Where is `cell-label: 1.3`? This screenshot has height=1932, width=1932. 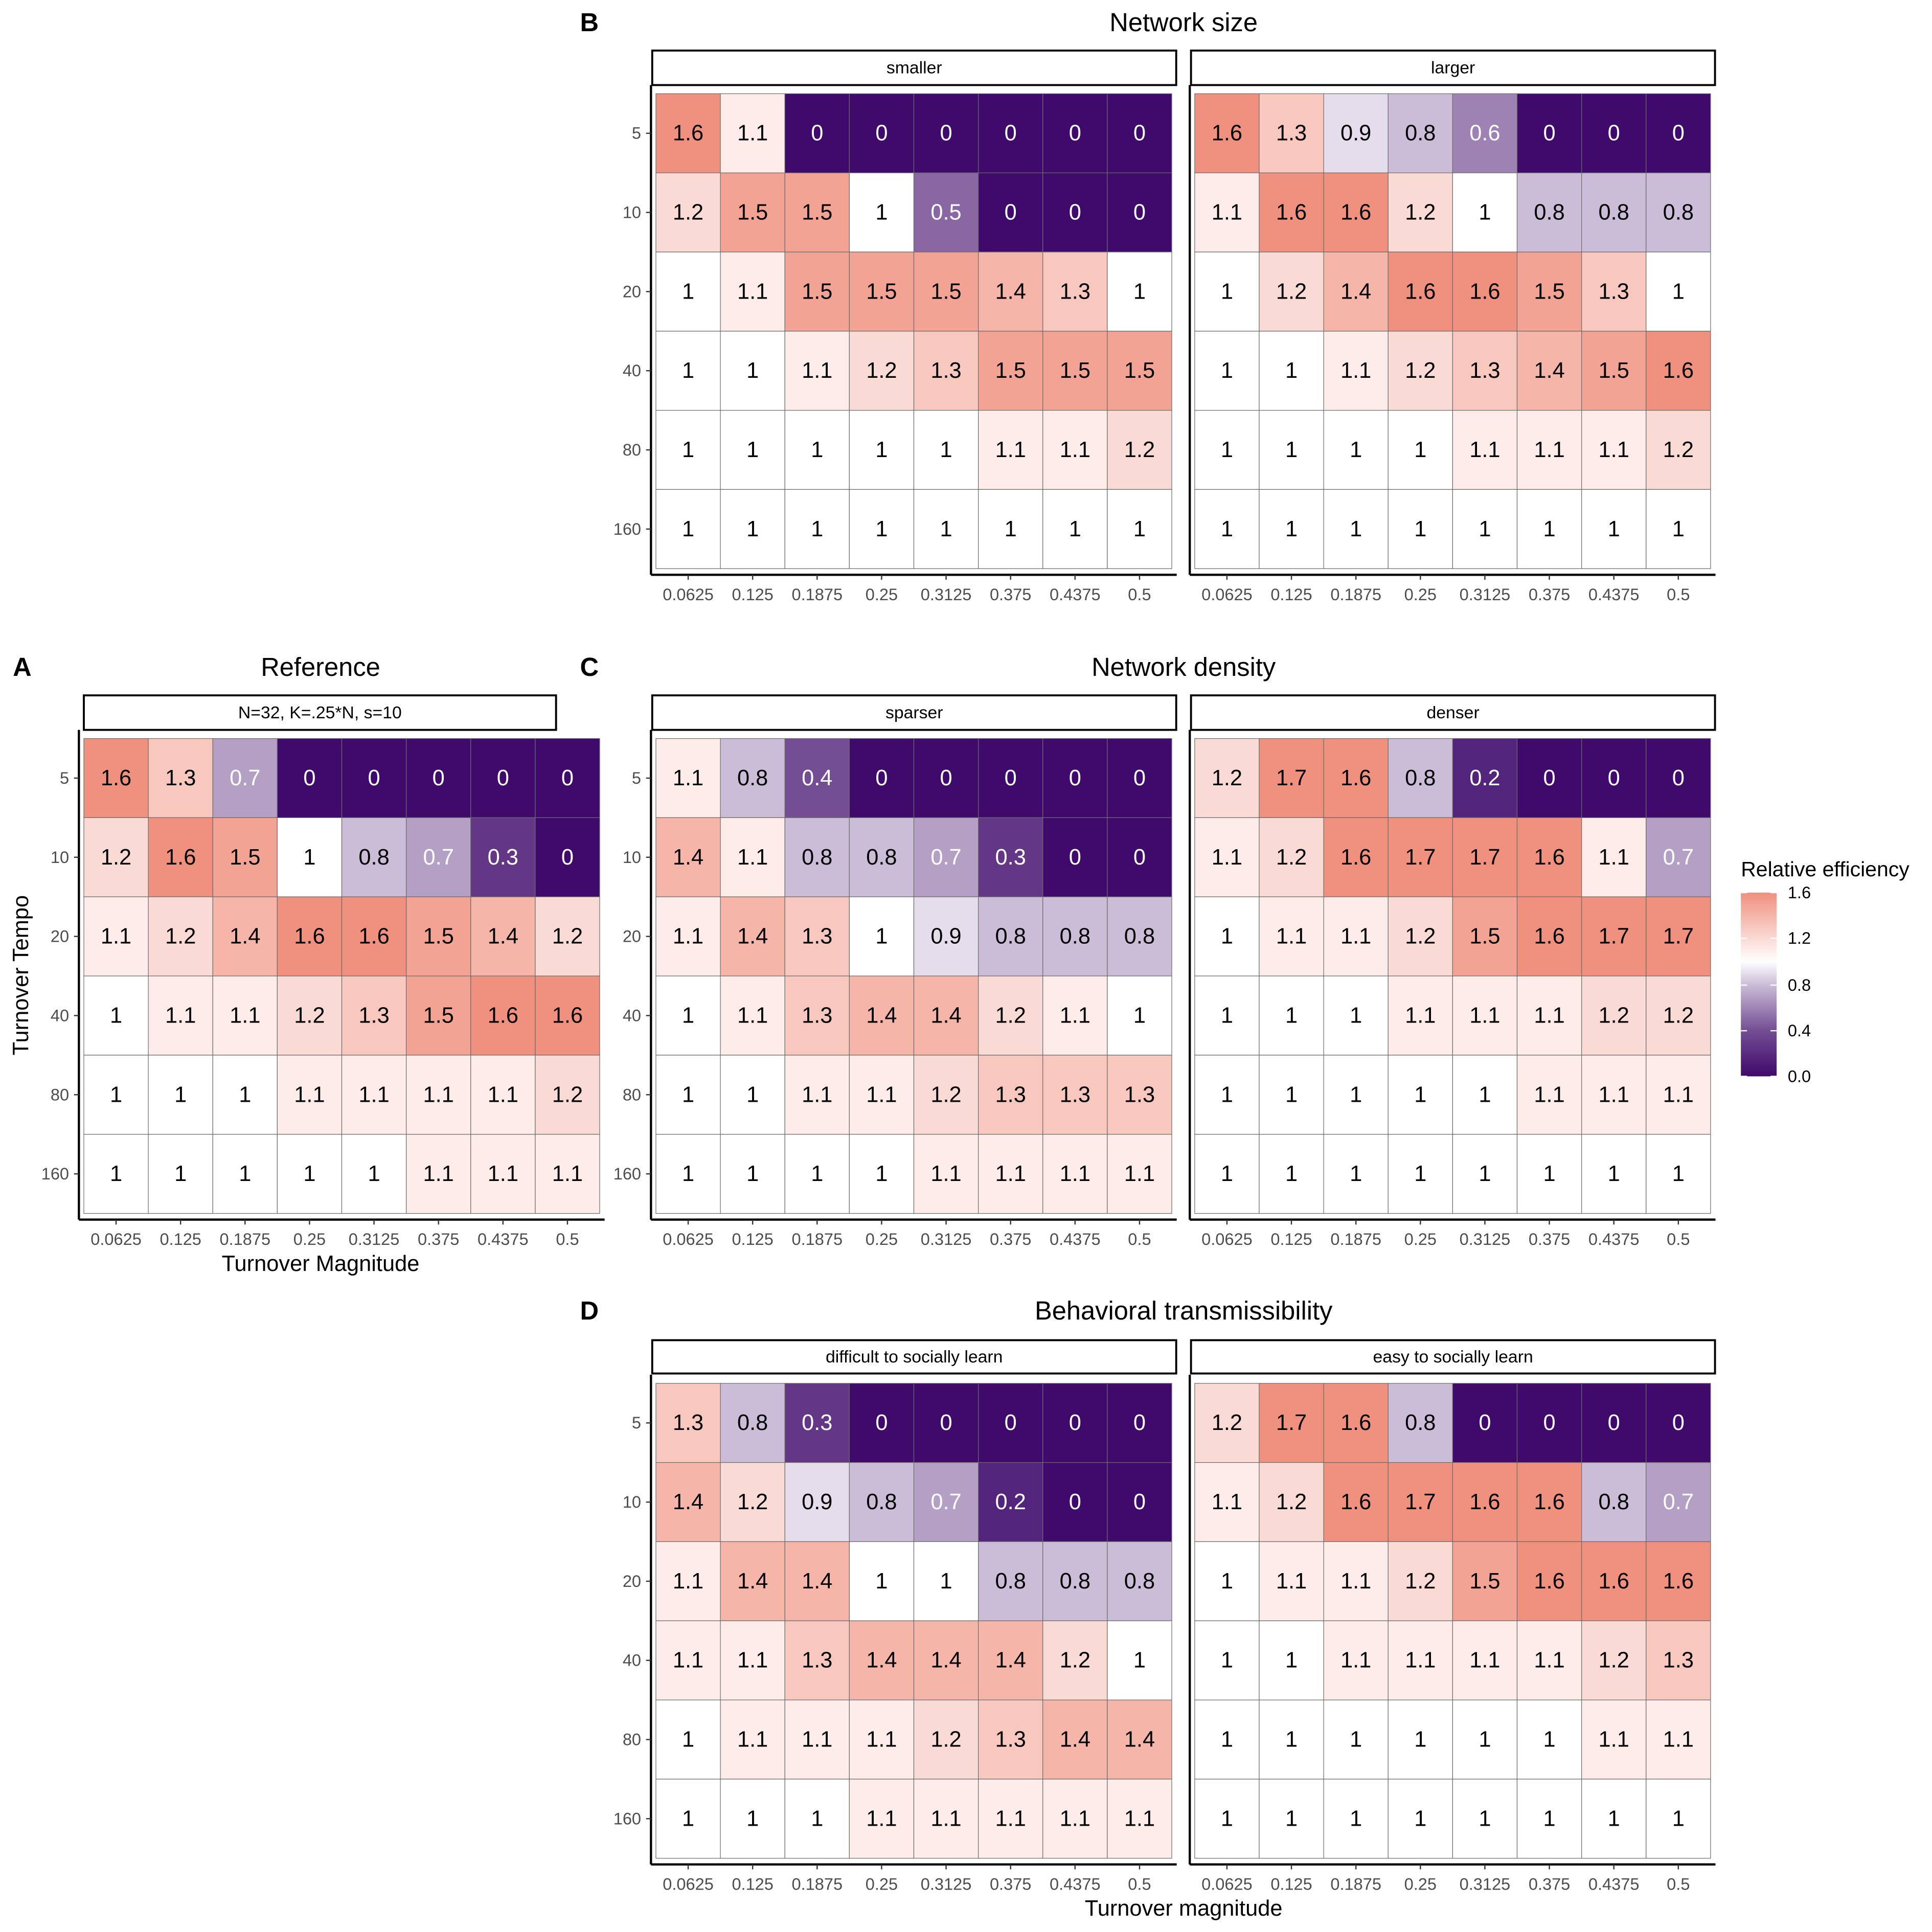 cell-label: 1.3 is located at coordinates (1139, 1094).